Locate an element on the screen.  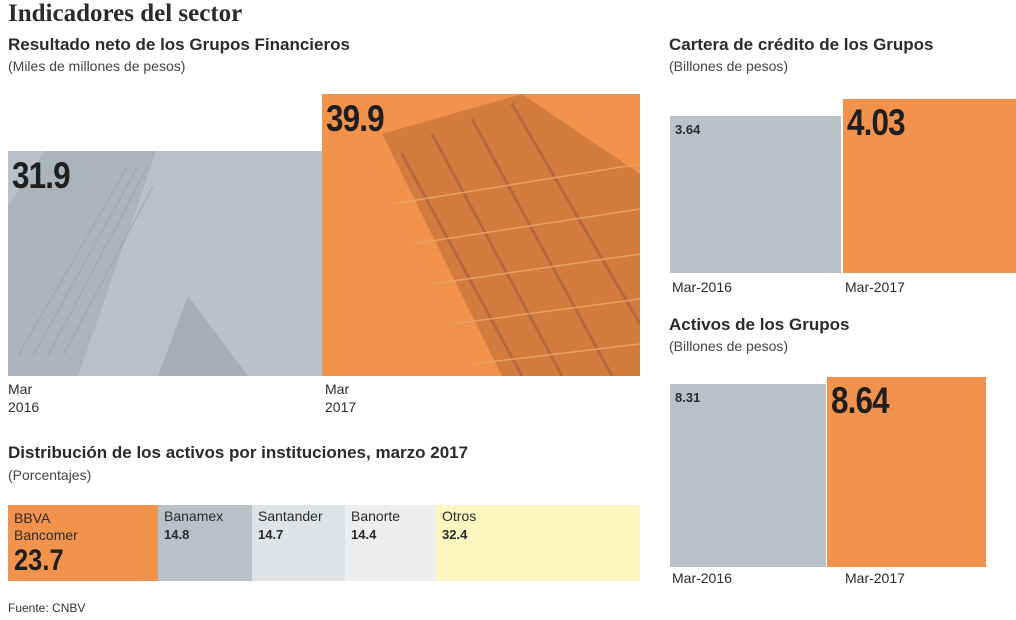
segment-label: Banorte is located at coordinates (376, 516).